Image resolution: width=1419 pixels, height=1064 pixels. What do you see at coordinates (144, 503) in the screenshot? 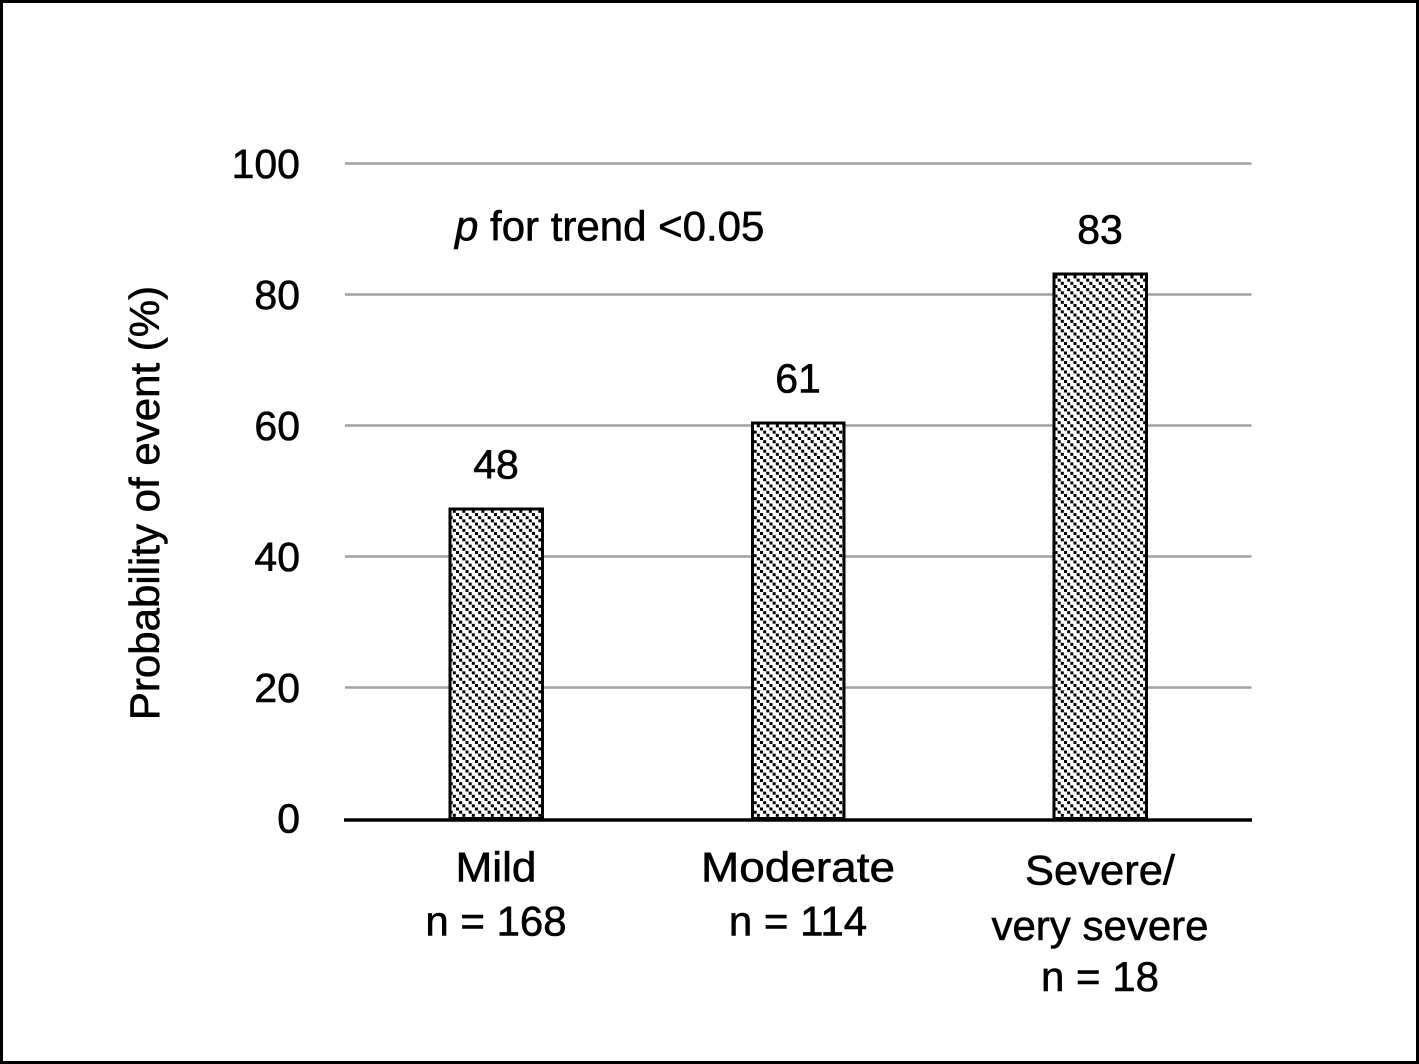
I see `svg-text: Probability of event (%)` at bounding box center [144, 503].